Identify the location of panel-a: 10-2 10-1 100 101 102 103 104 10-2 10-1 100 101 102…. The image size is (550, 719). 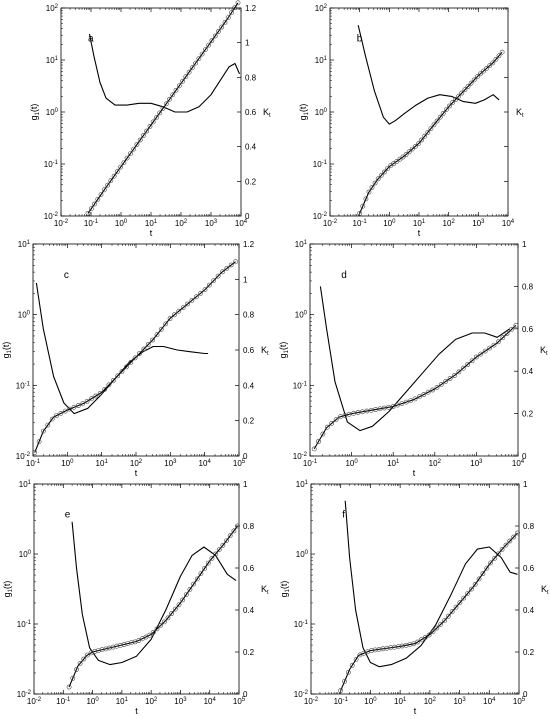
(150, 119).